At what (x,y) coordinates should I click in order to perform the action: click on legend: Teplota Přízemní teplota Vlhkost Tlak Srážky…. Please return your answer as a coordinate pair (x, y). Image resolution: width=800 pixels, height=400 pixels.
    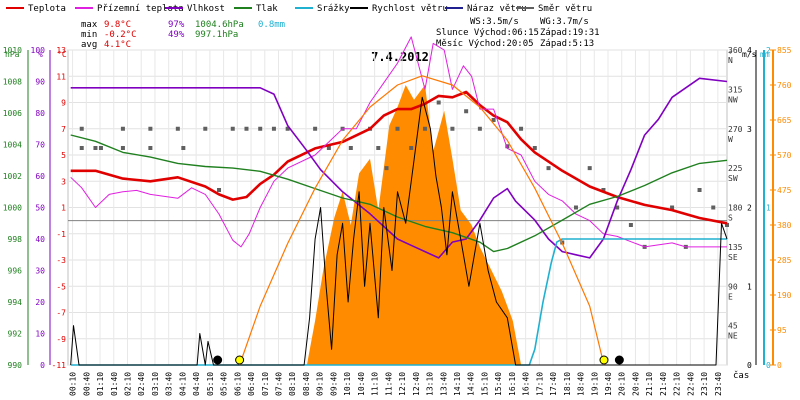
    Looking at the image, I should click on (299, 9).